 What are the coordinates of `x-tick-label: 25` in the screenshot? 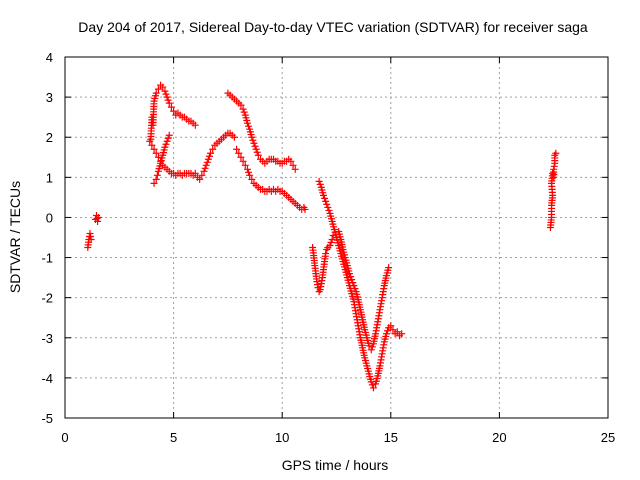 It's located at (608, 437).